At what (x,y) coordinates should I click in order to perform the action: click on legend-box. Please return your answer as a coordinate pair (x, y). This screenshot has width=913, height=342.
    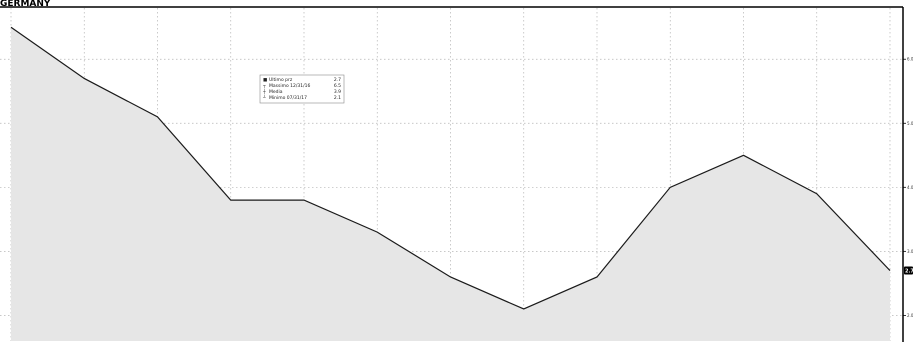
    Looking at the image, I should click on (302, 89).